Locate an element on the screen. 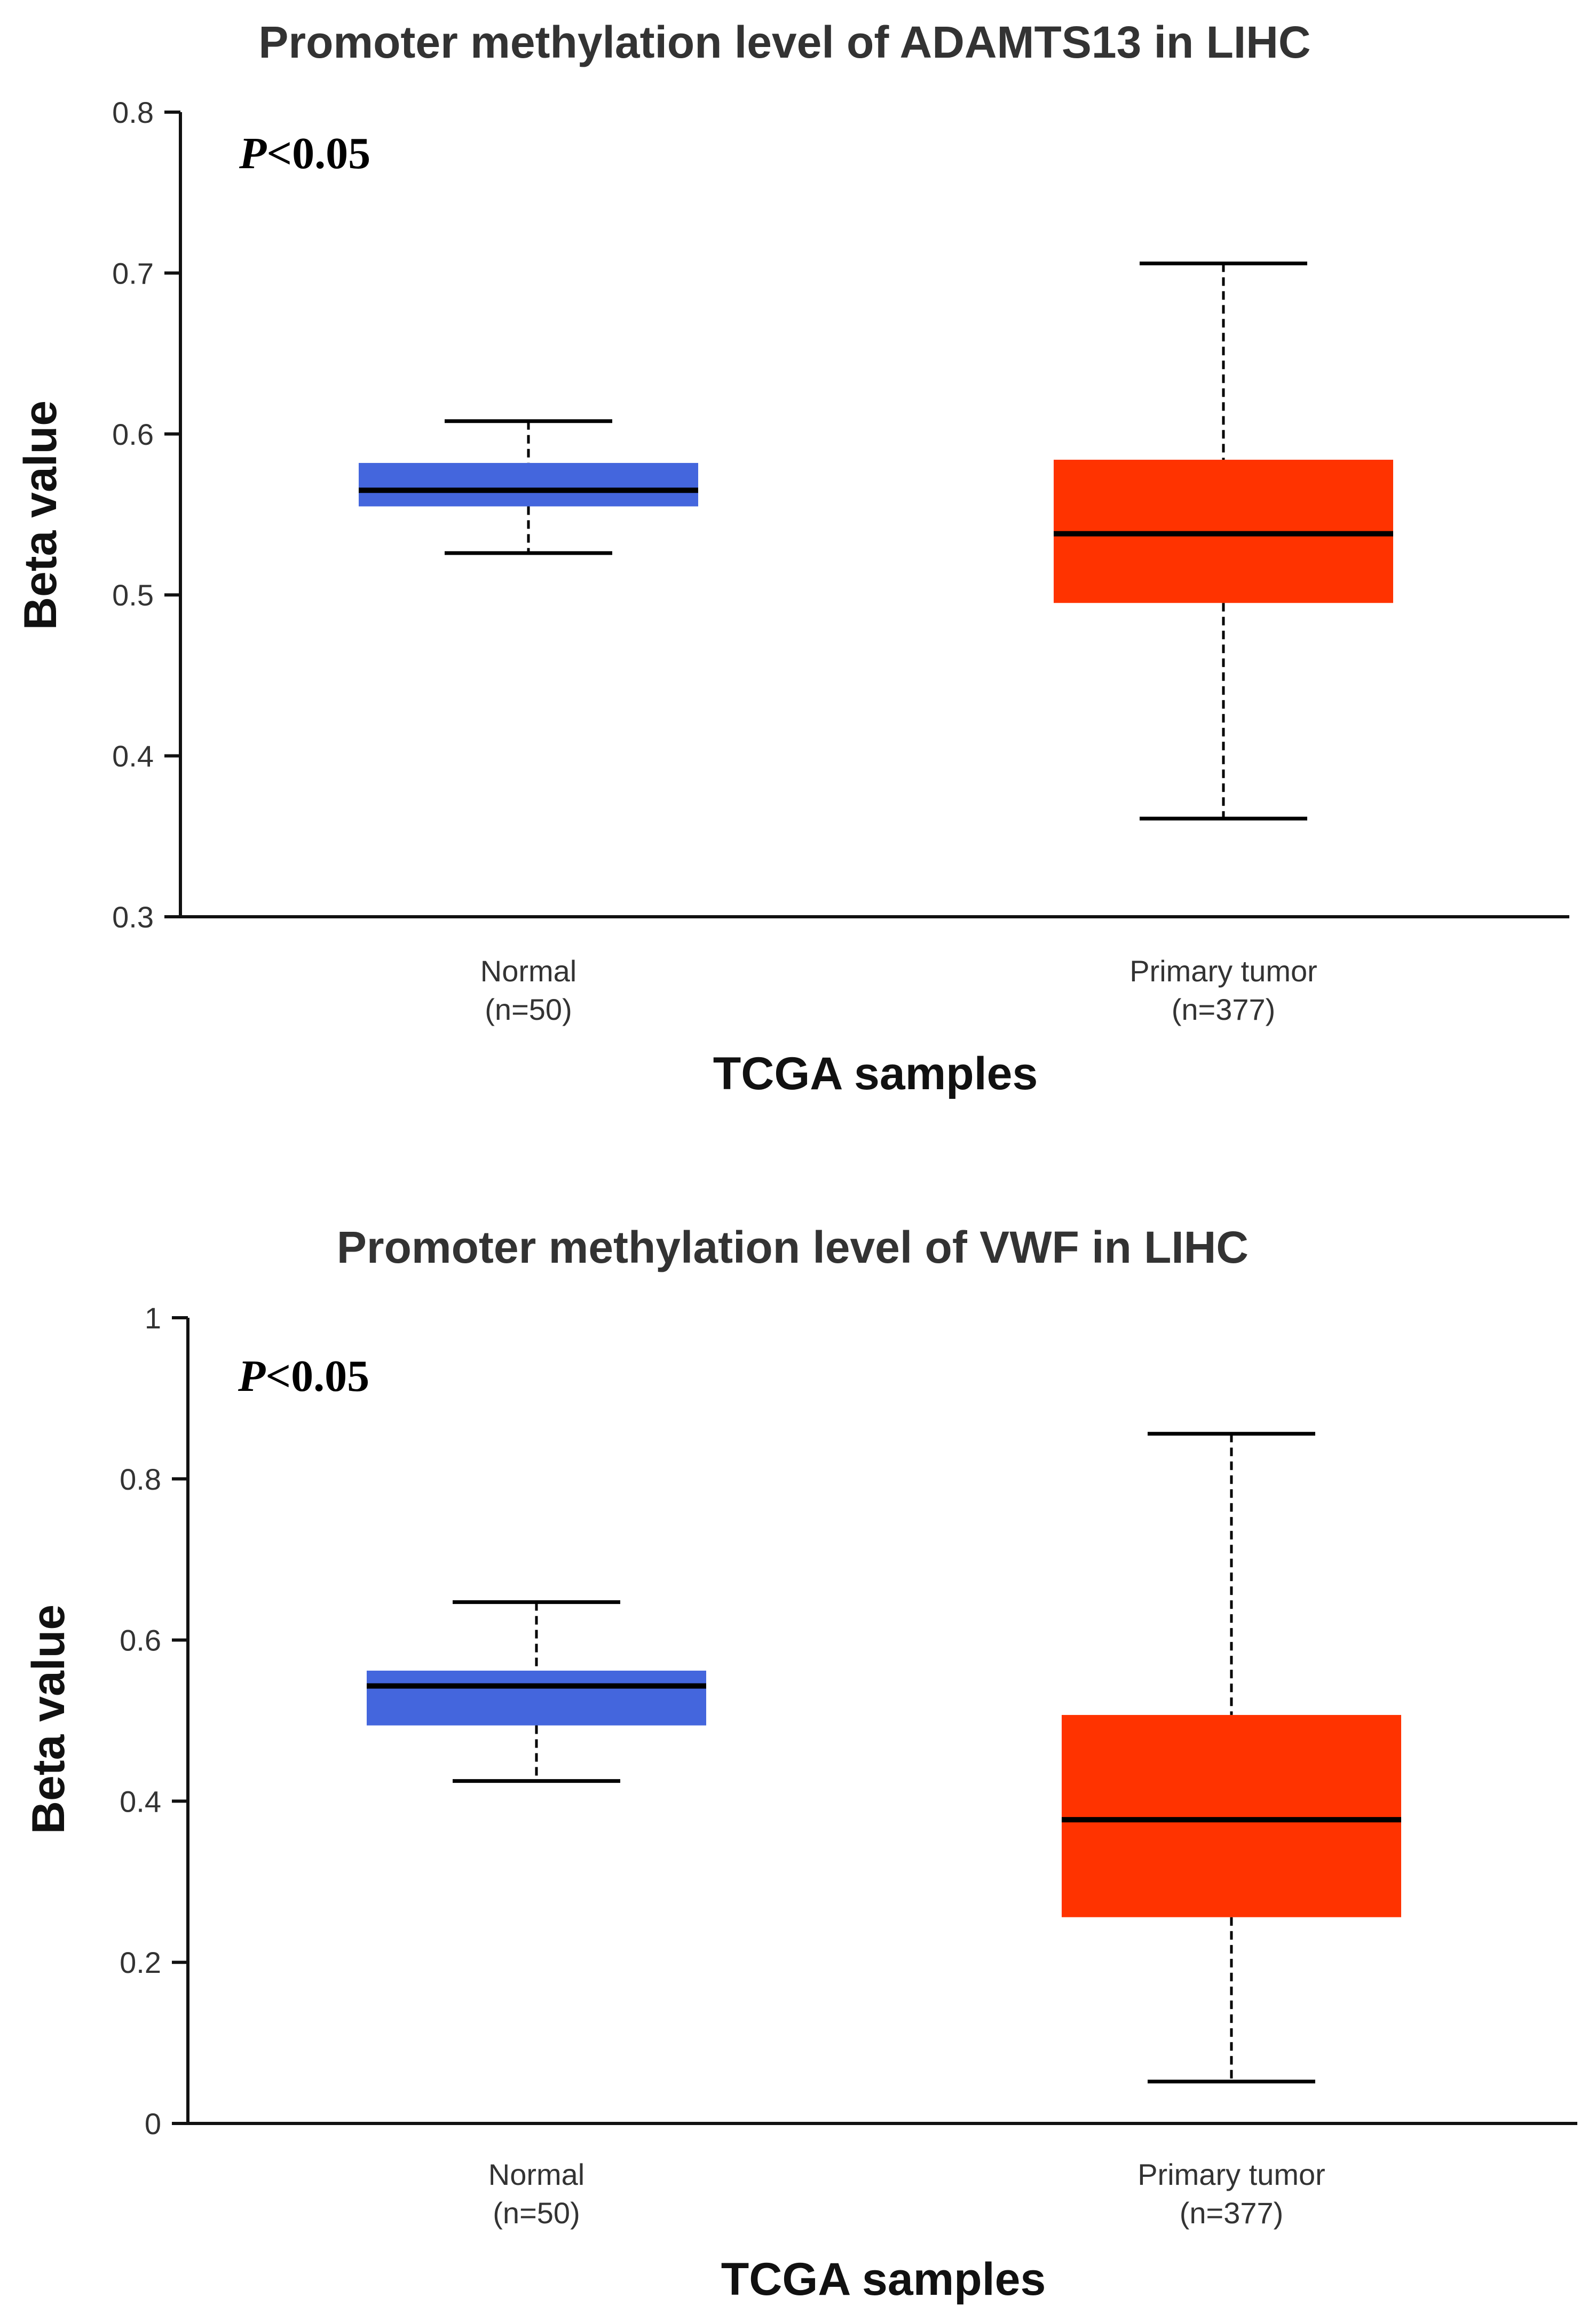  y-tick-label: 0.7 is located at coordinates (133, 273).